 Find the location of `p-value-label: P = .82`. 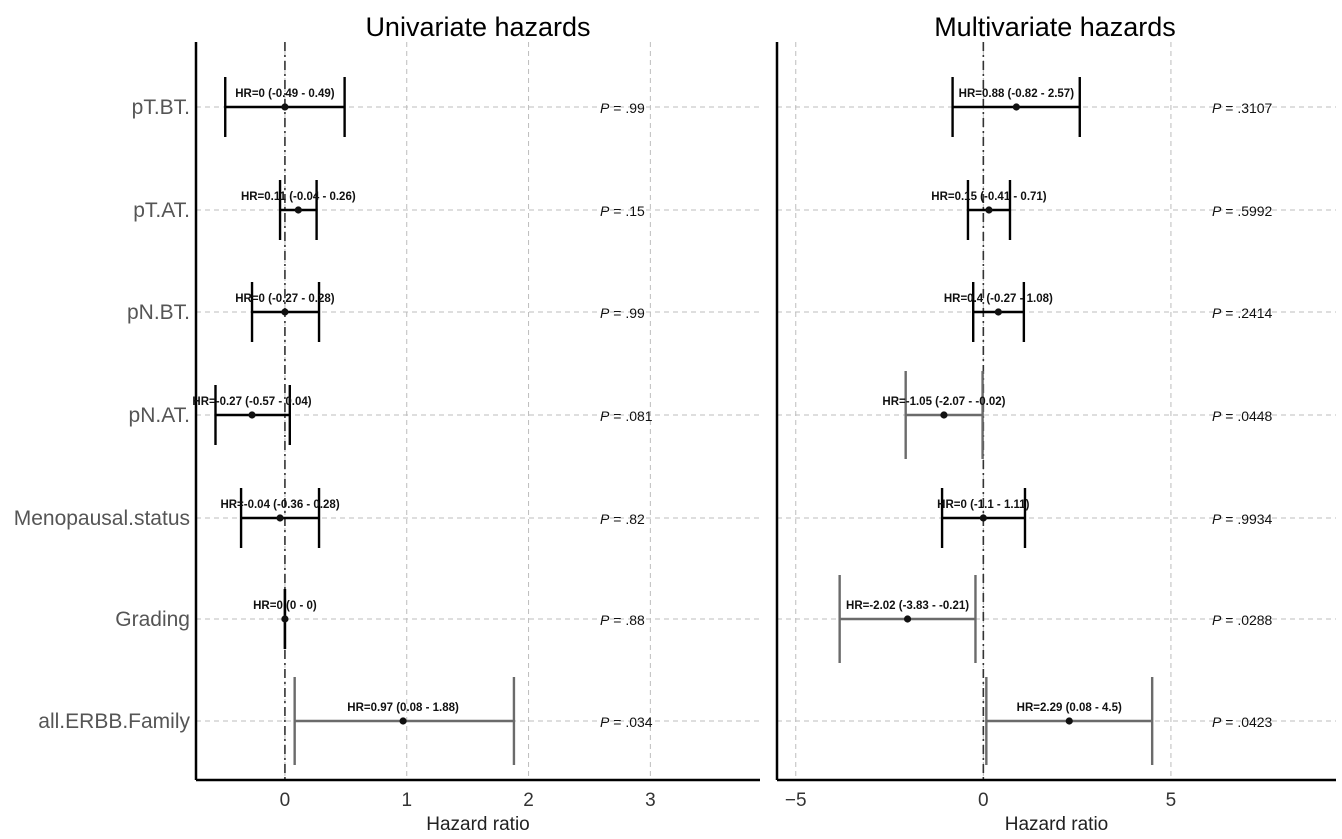

p-value-label: P = .82 is located at coordinates (622, 519).